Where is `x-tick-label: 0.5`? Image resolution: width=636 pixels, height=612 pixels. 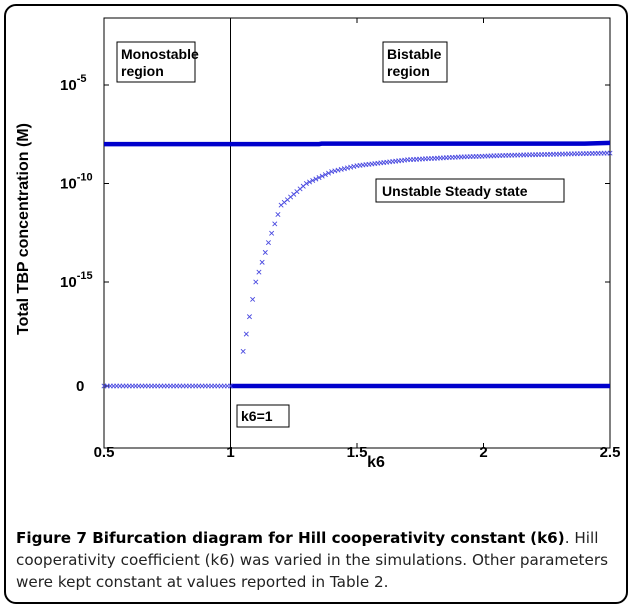 x-tick-label: 0.5 is located at coordinates (104, 452).